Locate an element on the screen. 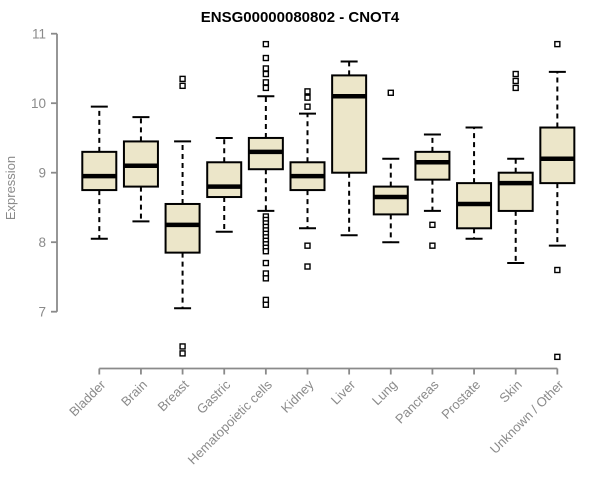 Image resolution: width=600 pixels, height=500 pixels. boxplot-brain is located at coordinates (140, 169).